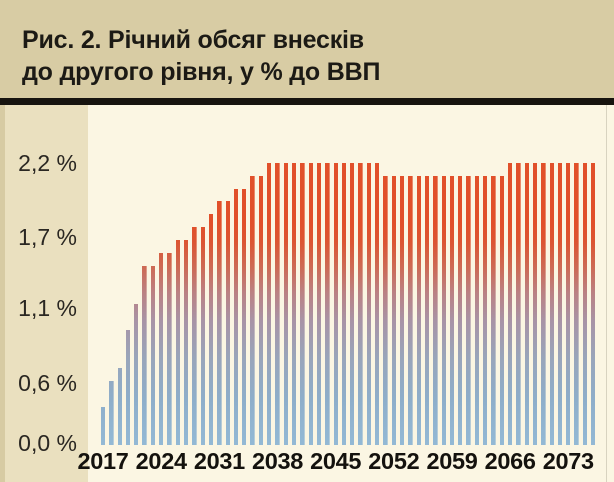 Image resolution: width=614 pixels, height=482 pixels. Describe the element at coordinates (485, 310) in the screenshot. I see `bar-2063` at that location.